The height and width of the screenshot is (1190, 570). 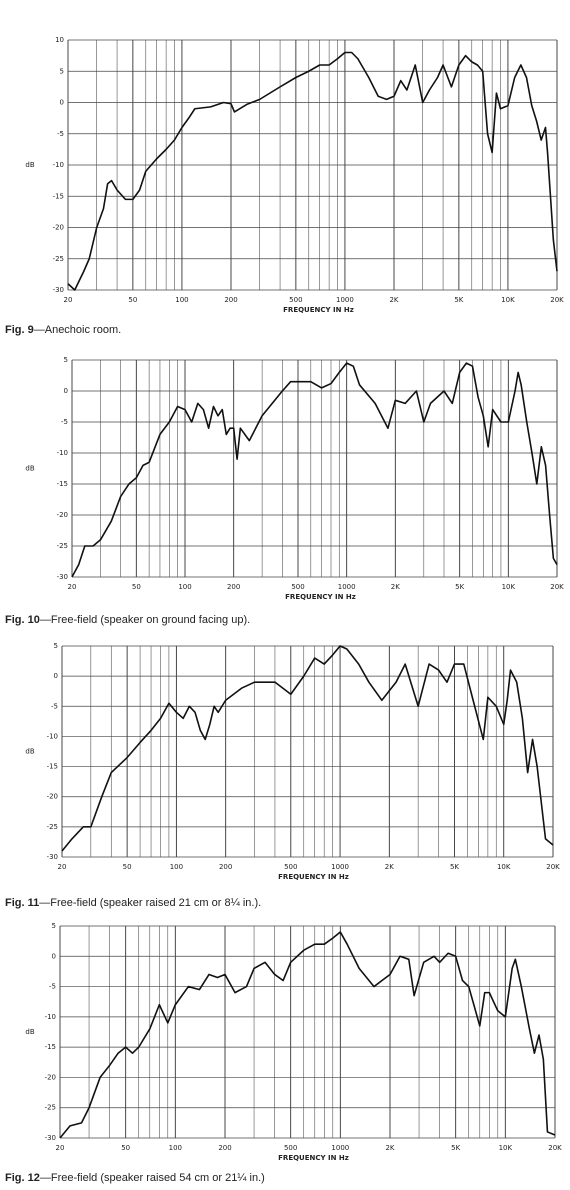 I want to click on figure-number: Fig. 11, so click(x=22, y=903).